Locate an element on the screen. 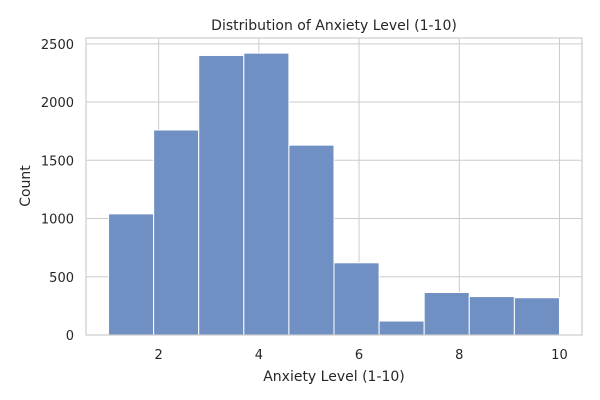 The width and height of the screenshot is (600, 400). chart-title: Distribution of Anxiety Level (1-10) is located at coordinates (334, 26).